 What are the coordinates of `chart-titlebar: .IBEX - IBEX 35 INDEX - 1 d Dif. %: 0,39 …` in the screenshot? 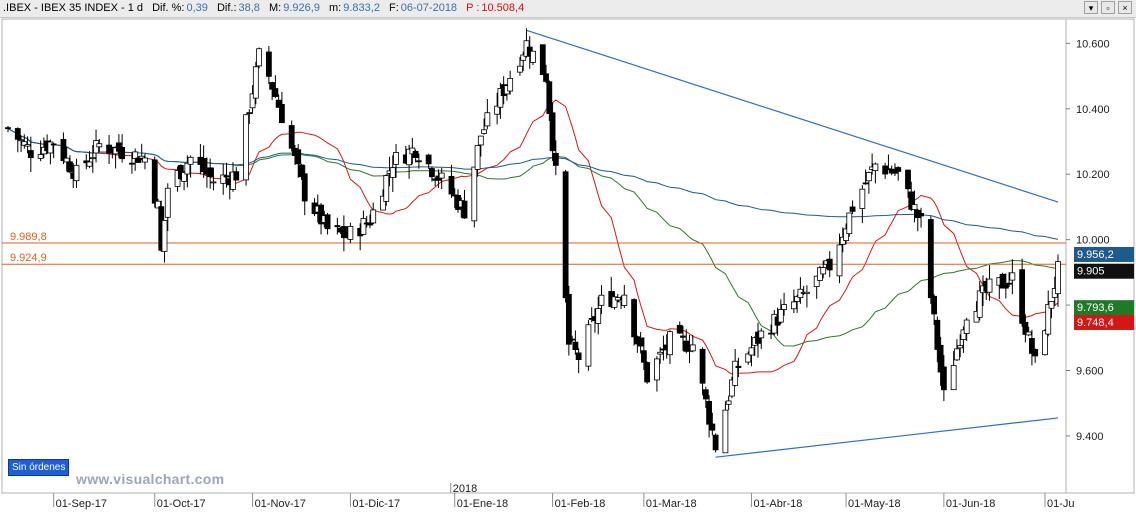 It's located at (568, 9).